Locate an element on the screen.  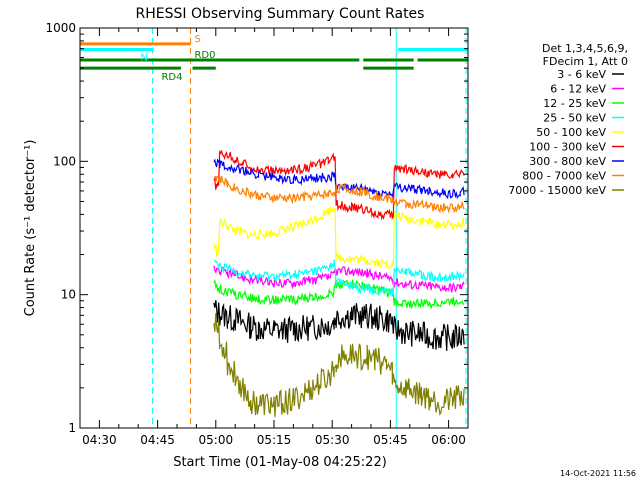
series-line-100-300-kev is located at coordinates (339, 185).